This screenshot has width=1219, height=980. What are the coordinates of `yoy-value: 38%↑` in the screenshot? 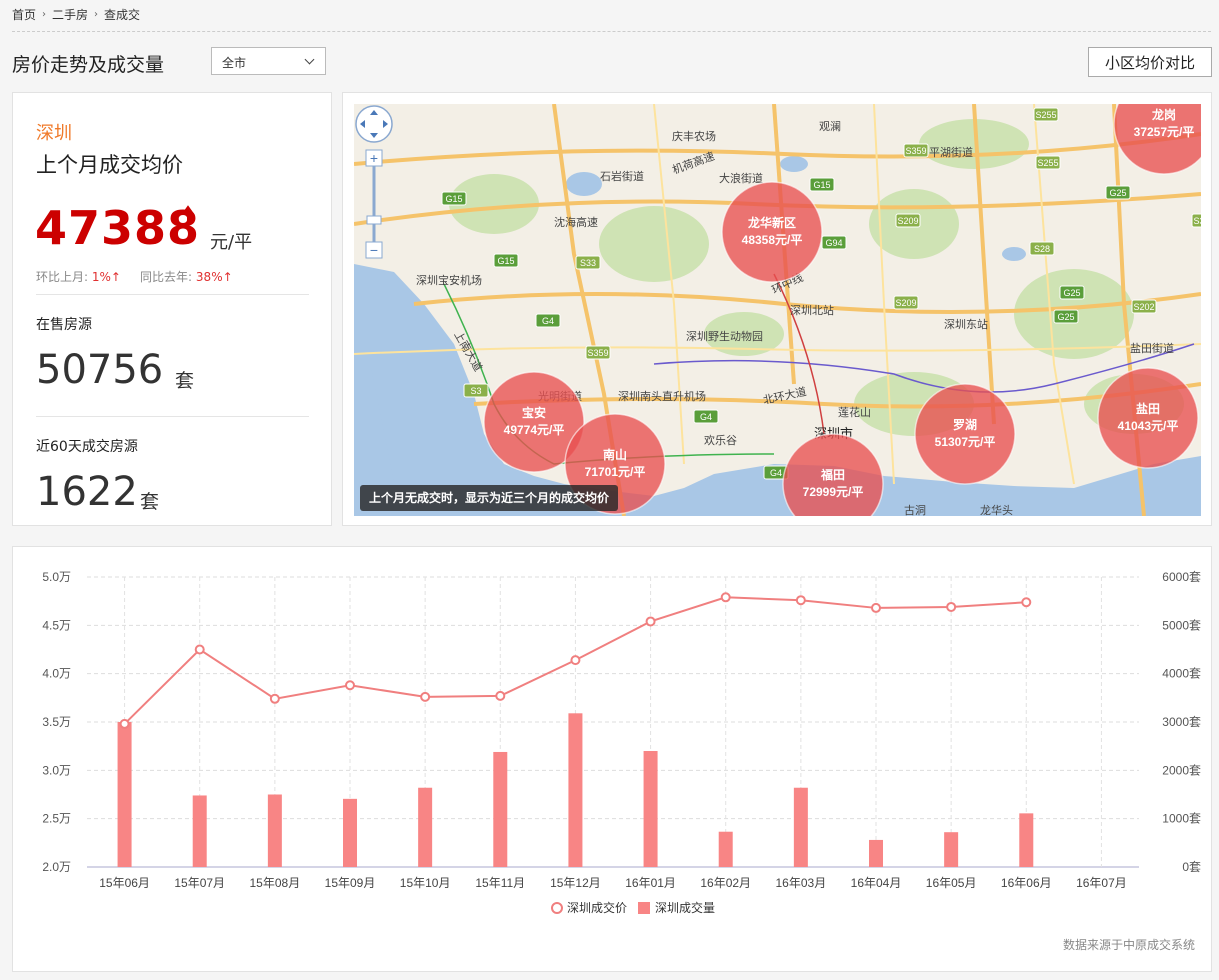 It's located at (214, 277).